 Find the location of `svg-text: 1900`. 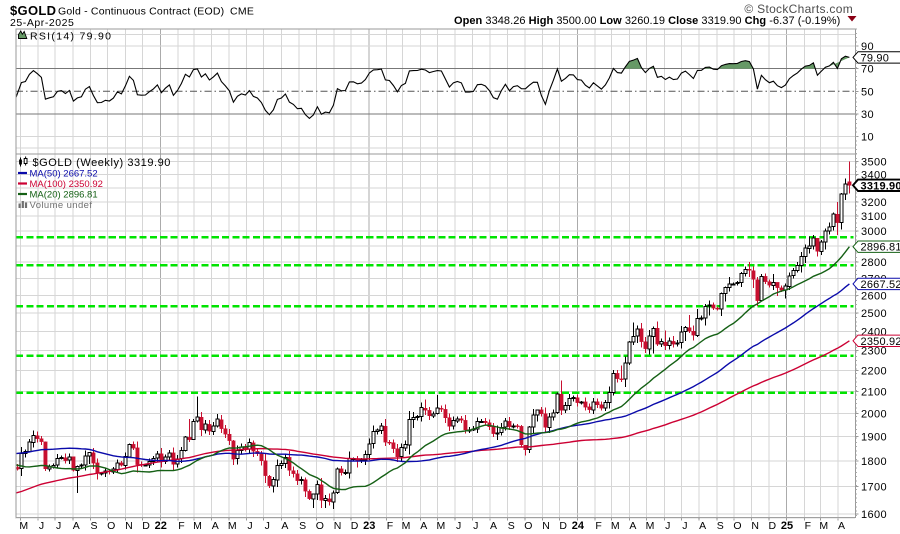

svg-text: 1900 is located at coordinates (874, 438).